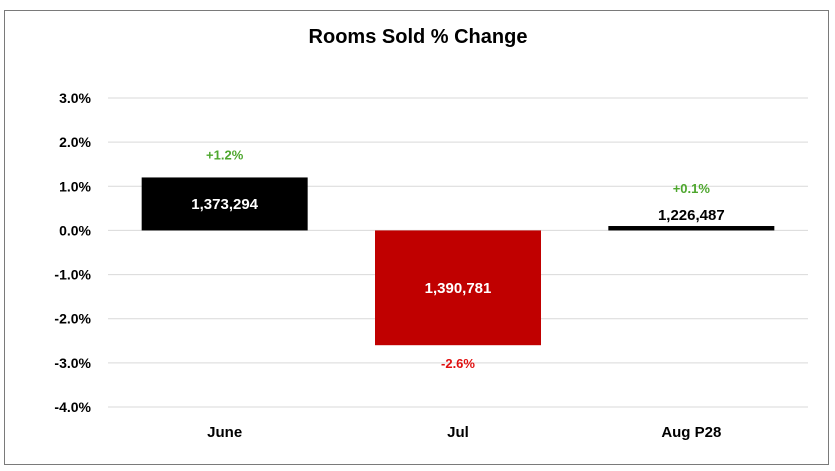  Describe the element at coordinates (691, 432) in the screenshot. I see `x-category-label: Aug P28` at that location.